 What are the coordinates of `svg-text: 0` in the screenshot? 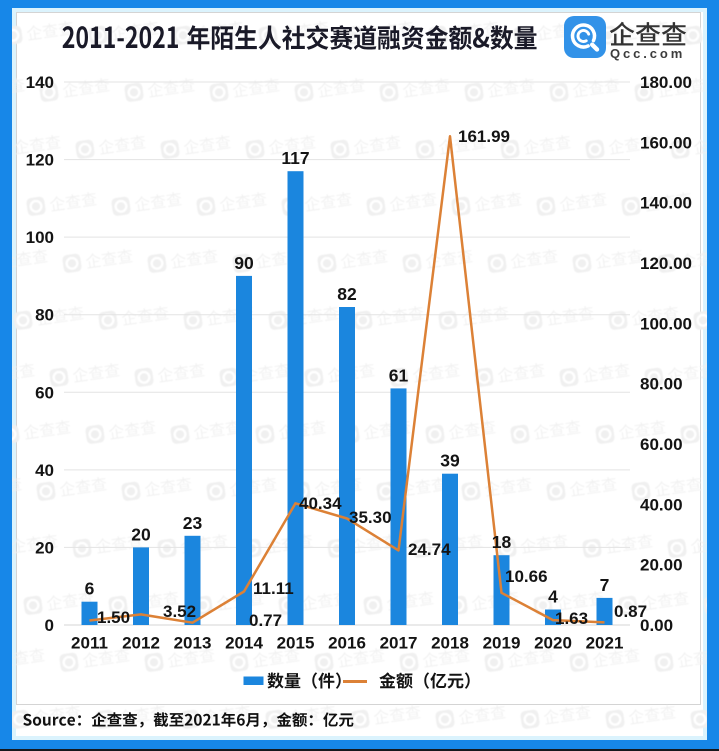 It's located at (49, 625).